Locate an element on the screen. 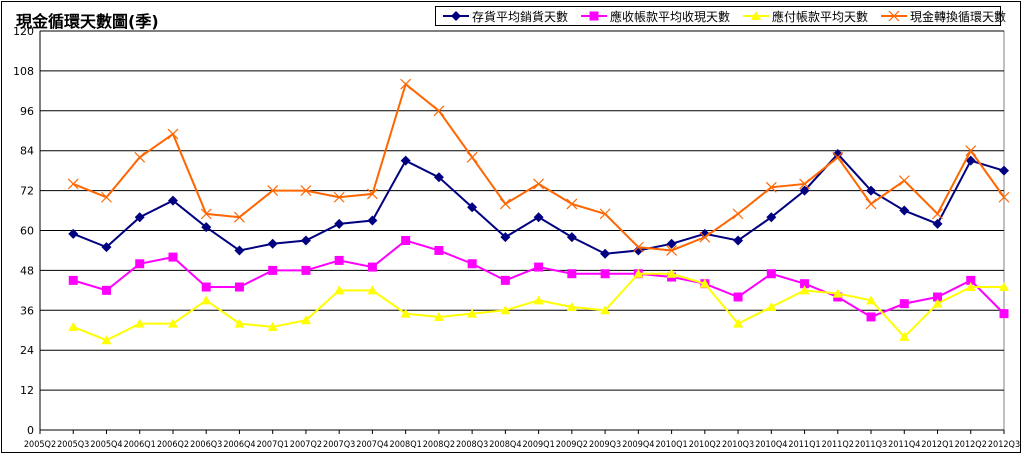 This screenshot has width=1024, height=456. legend-item: 存貨平均銷貨天數 is located at coordinates (505, 16).